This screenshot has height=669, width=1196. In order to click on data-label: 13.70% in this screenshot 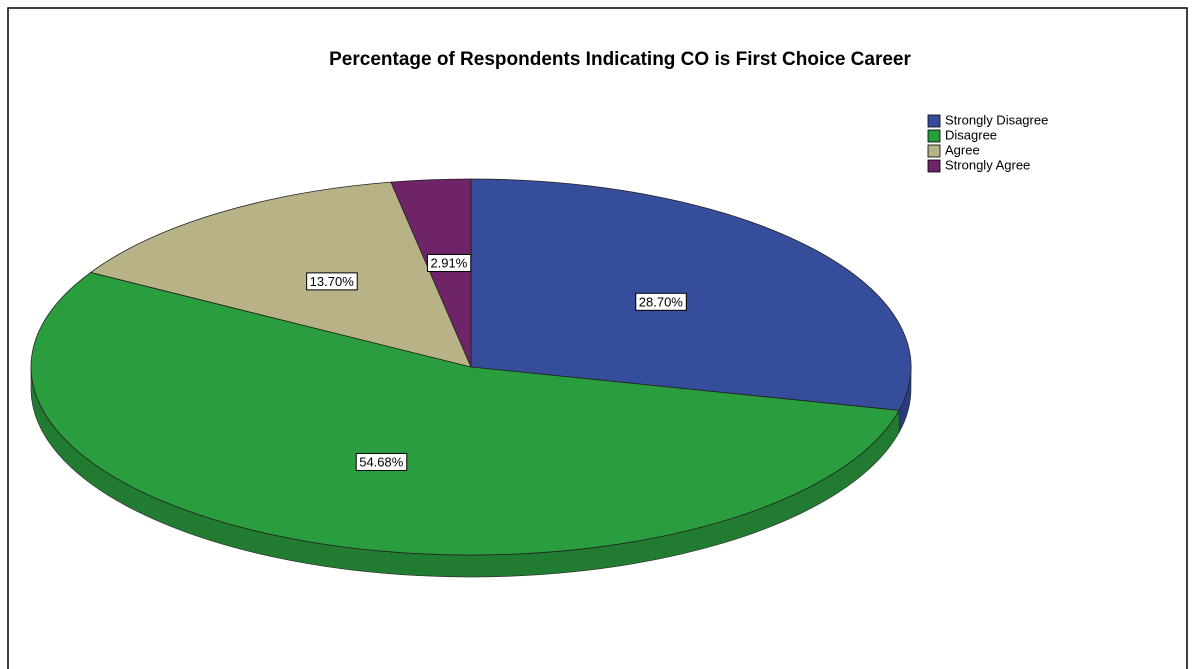, I will do `click(332, 281)`.